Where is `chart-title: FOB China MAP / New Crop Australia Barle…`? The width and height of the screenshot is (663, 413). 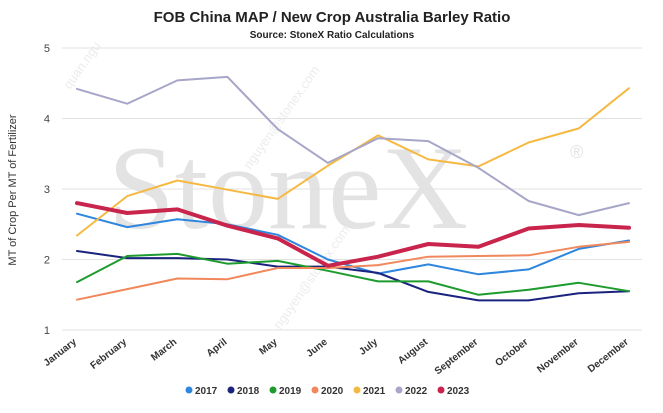
chart-title: FOB China MAP / New Crop Australia Barle… is located at coordinates (332, 17).